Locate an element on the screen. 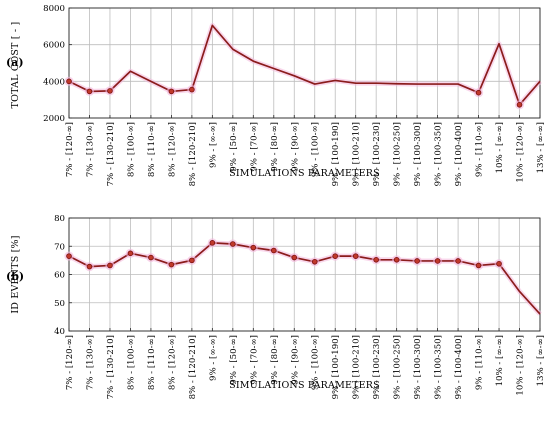 The height and width of the screenshot is (428, 550). y-tick-label: 8000 is located at coordinates (54, 9).